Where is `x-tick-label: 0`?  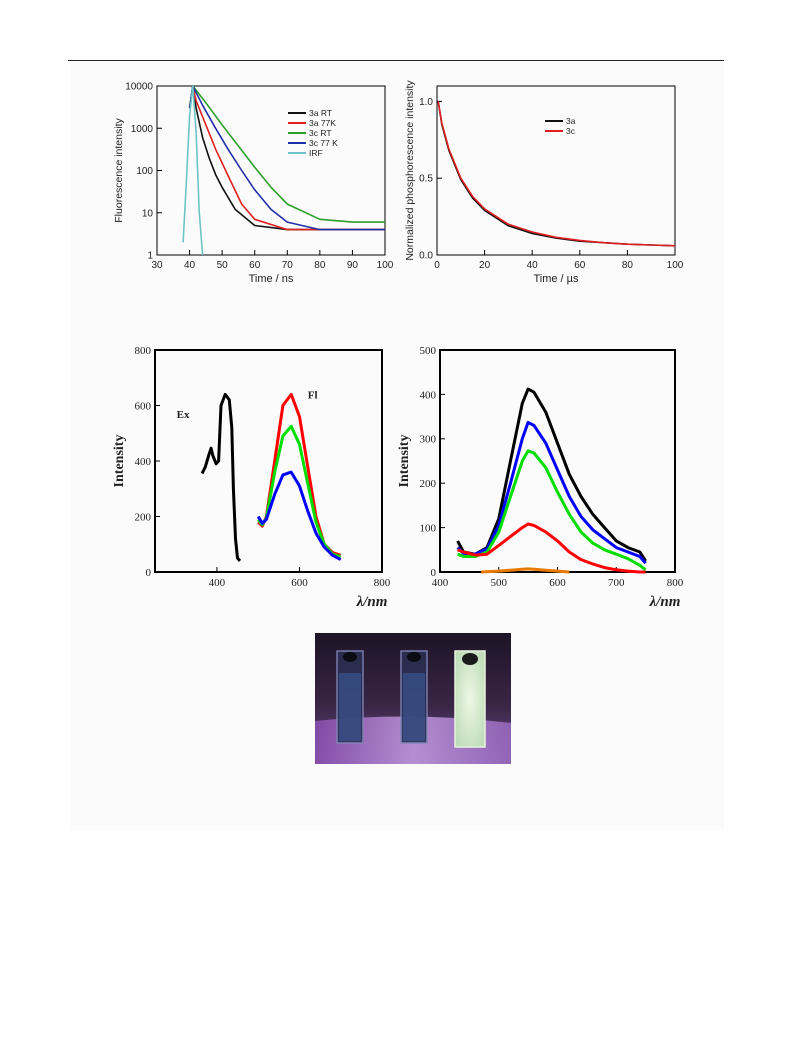 x-tick-label: 0 is located at coordinates (437, 265).